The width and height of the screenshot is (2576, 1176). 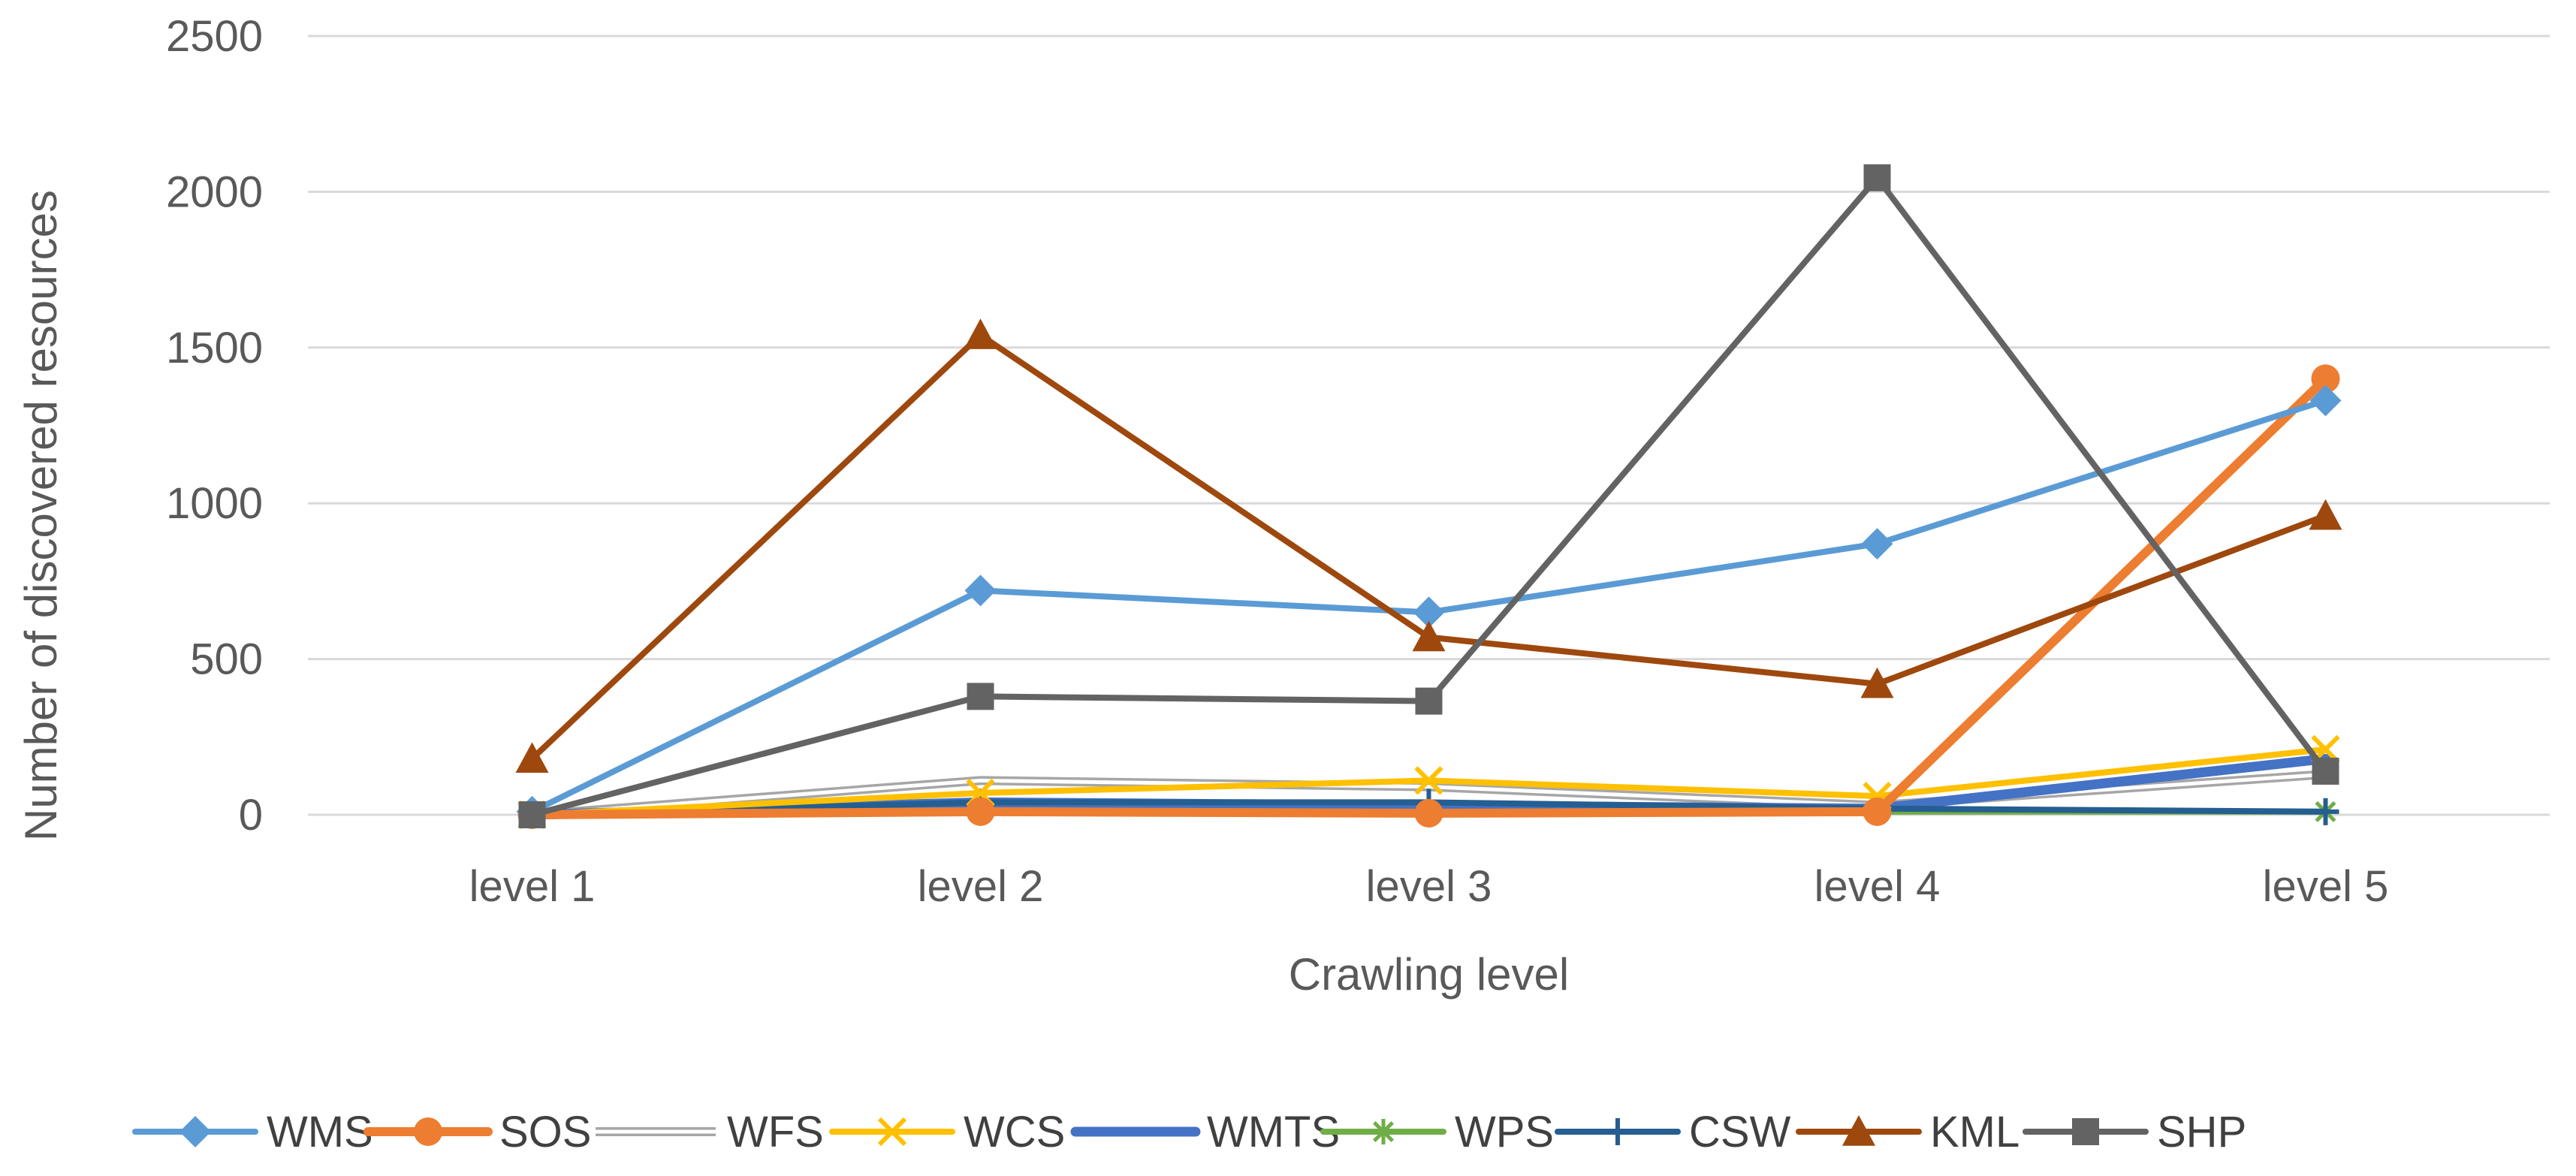 What do you see at coordinates (1908, 1132) in the screenshot?
I see `legend-item-kml: KML` at bounding box center [1908, 1132].